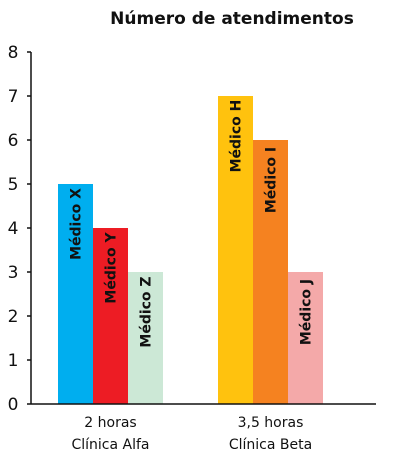 The height and width of the screenshot is (460, 398). I want to click on category-label: 3,5 horas, so click(271, 423).